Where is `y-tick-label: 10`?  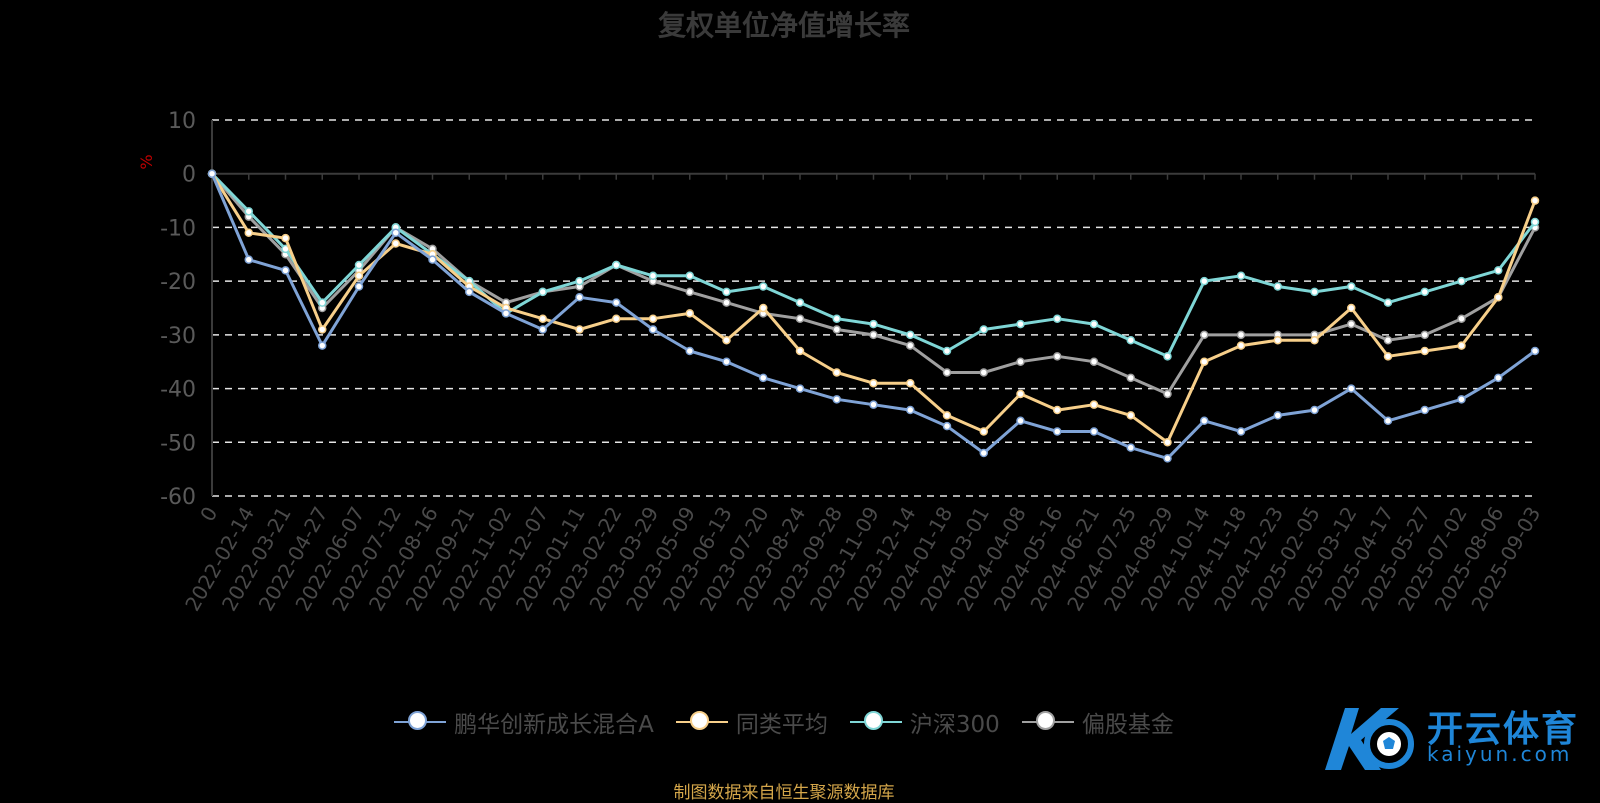 y-tick-label: 10 is located at coordinates (182, 121).